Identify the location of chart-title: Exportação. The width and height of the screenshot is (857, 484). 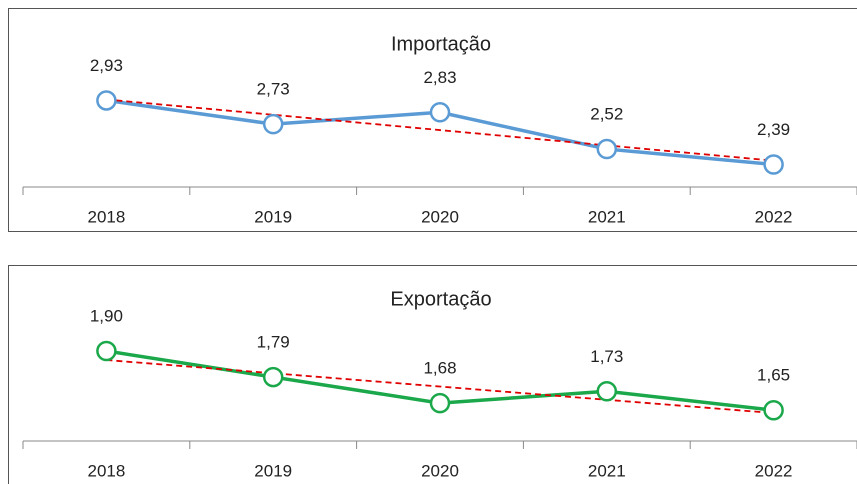
(440, 299).